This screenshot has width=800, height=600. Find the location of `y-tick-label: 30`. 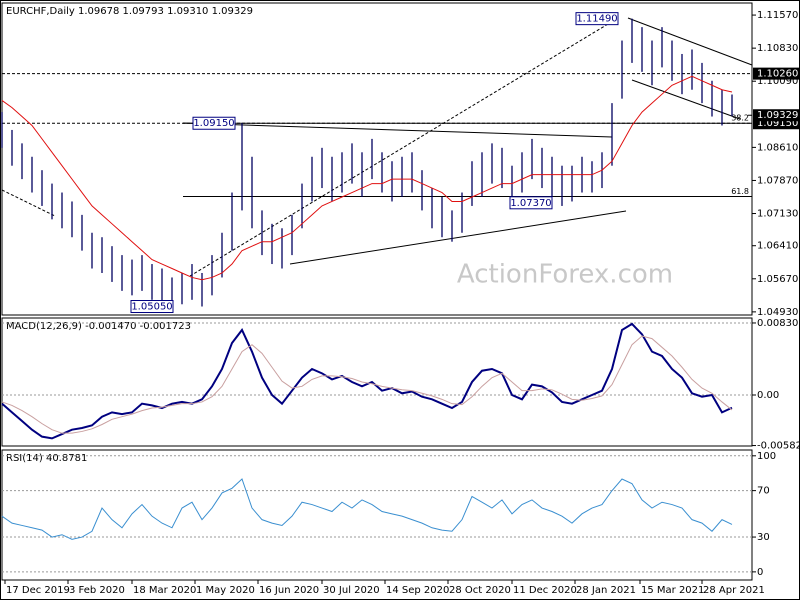

y-tick-label: 30 is located at coordinates (763, 537).